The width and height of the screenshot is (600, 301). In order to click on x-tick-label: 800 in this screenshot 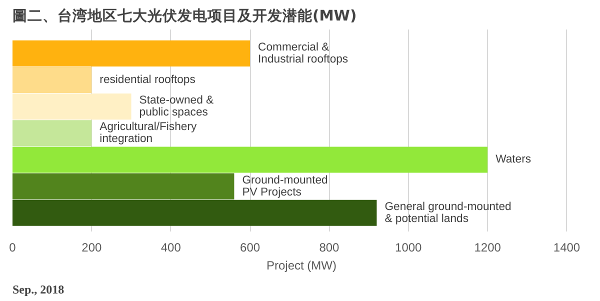, I will do `click(329, 247)`.